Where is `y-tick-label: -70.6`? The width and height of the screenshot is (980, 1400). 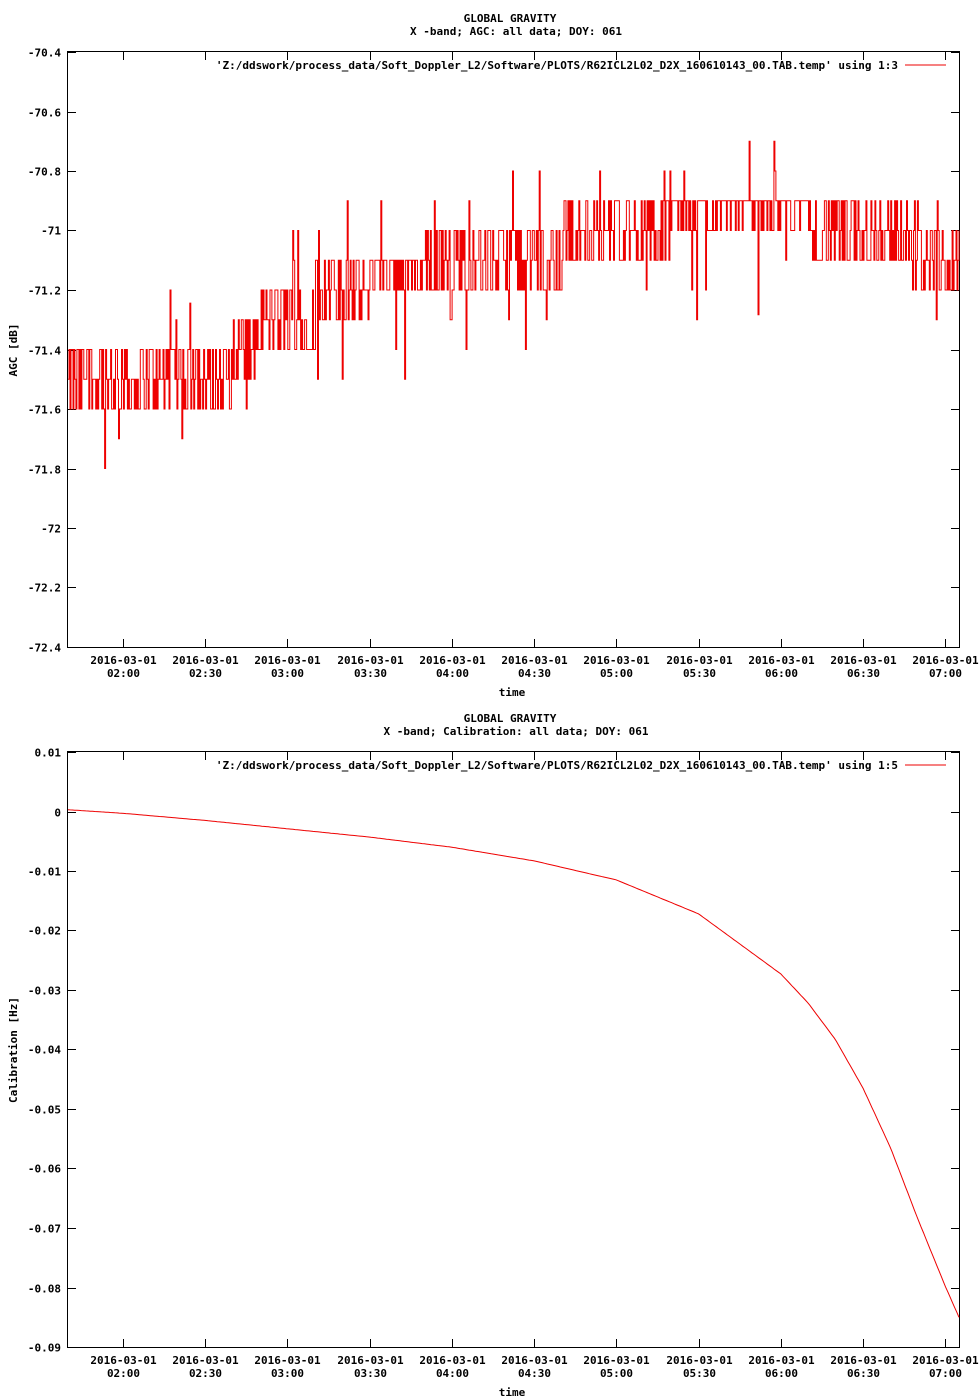
y-tick-label: -70.6 is located at coordinates (44, 113).